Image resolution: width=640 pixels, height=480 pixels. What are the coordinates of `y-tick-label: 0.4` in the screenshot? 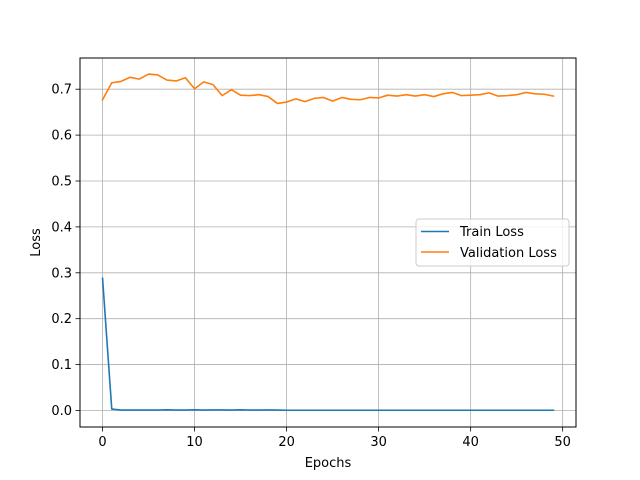 It's located at (61, 227).